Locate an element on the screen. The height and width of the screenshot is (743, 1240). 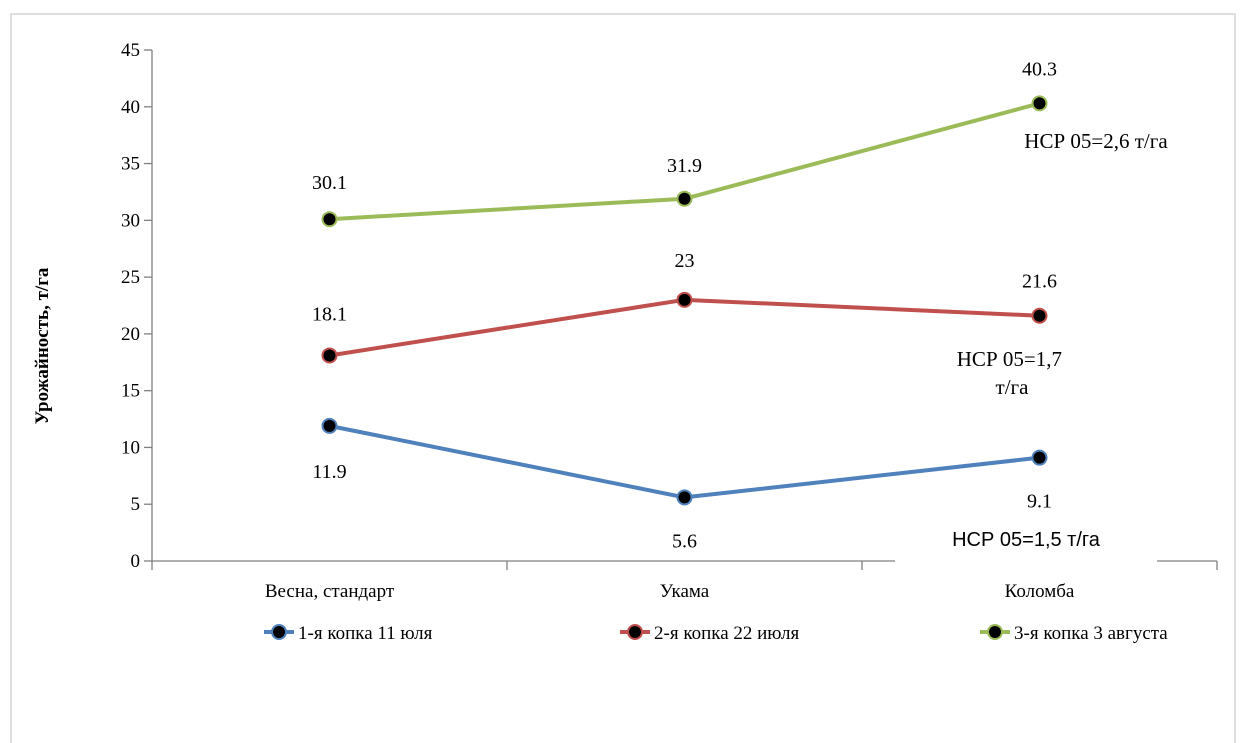
lsd-annotation-1-box is located at coordinates (1026, 540).